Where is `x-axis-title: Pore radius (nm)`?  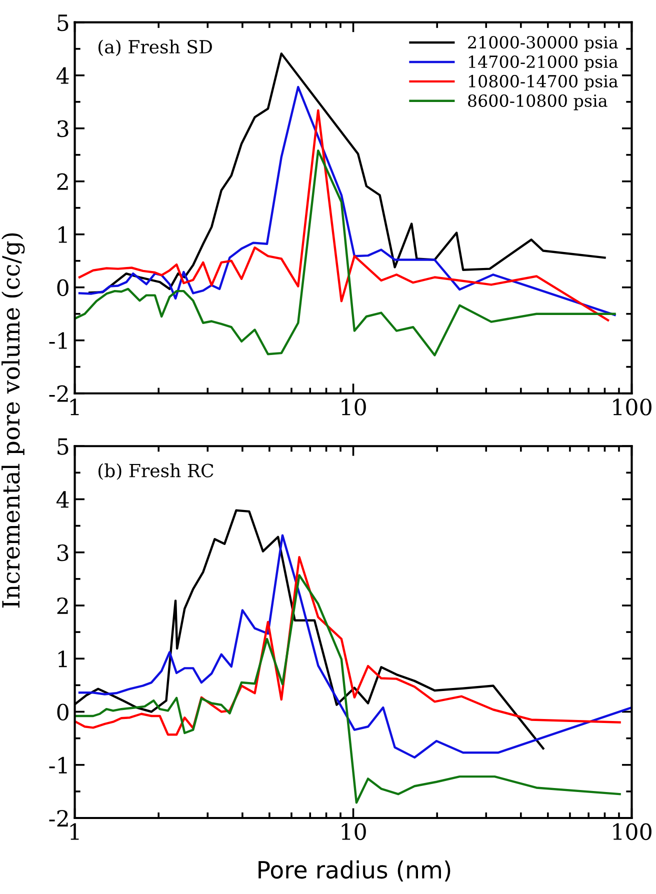 x-axis-title: Pore radius (nm) is located at coordinates (354, 871).